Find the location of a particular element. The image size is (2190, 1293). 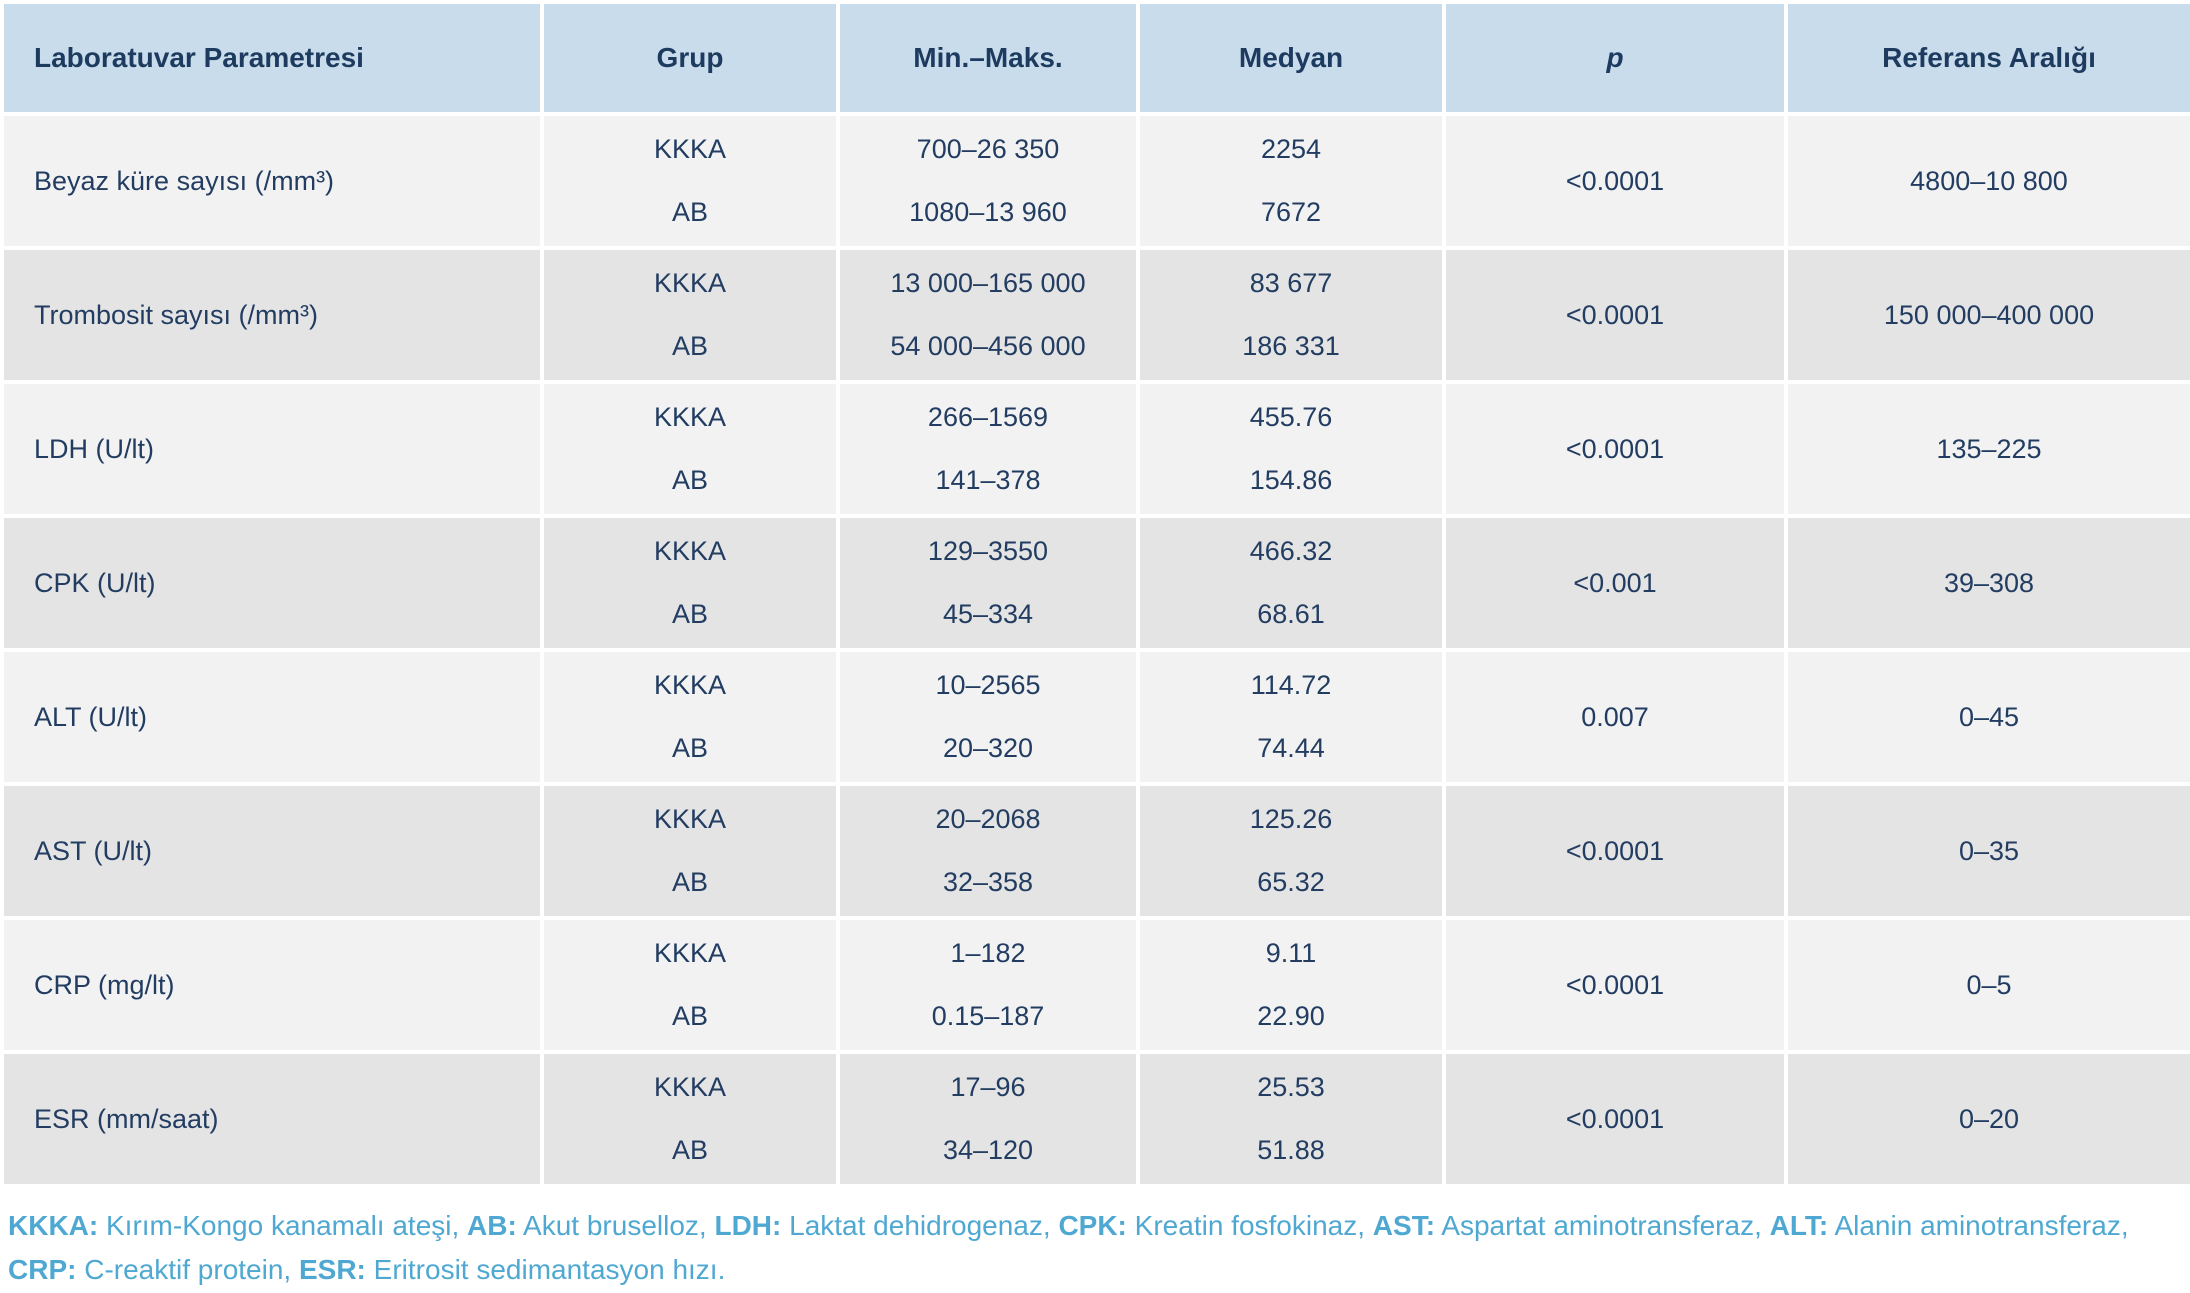

medyan-cell: 9.11 22.90 is located at coordinates (1291, 985).